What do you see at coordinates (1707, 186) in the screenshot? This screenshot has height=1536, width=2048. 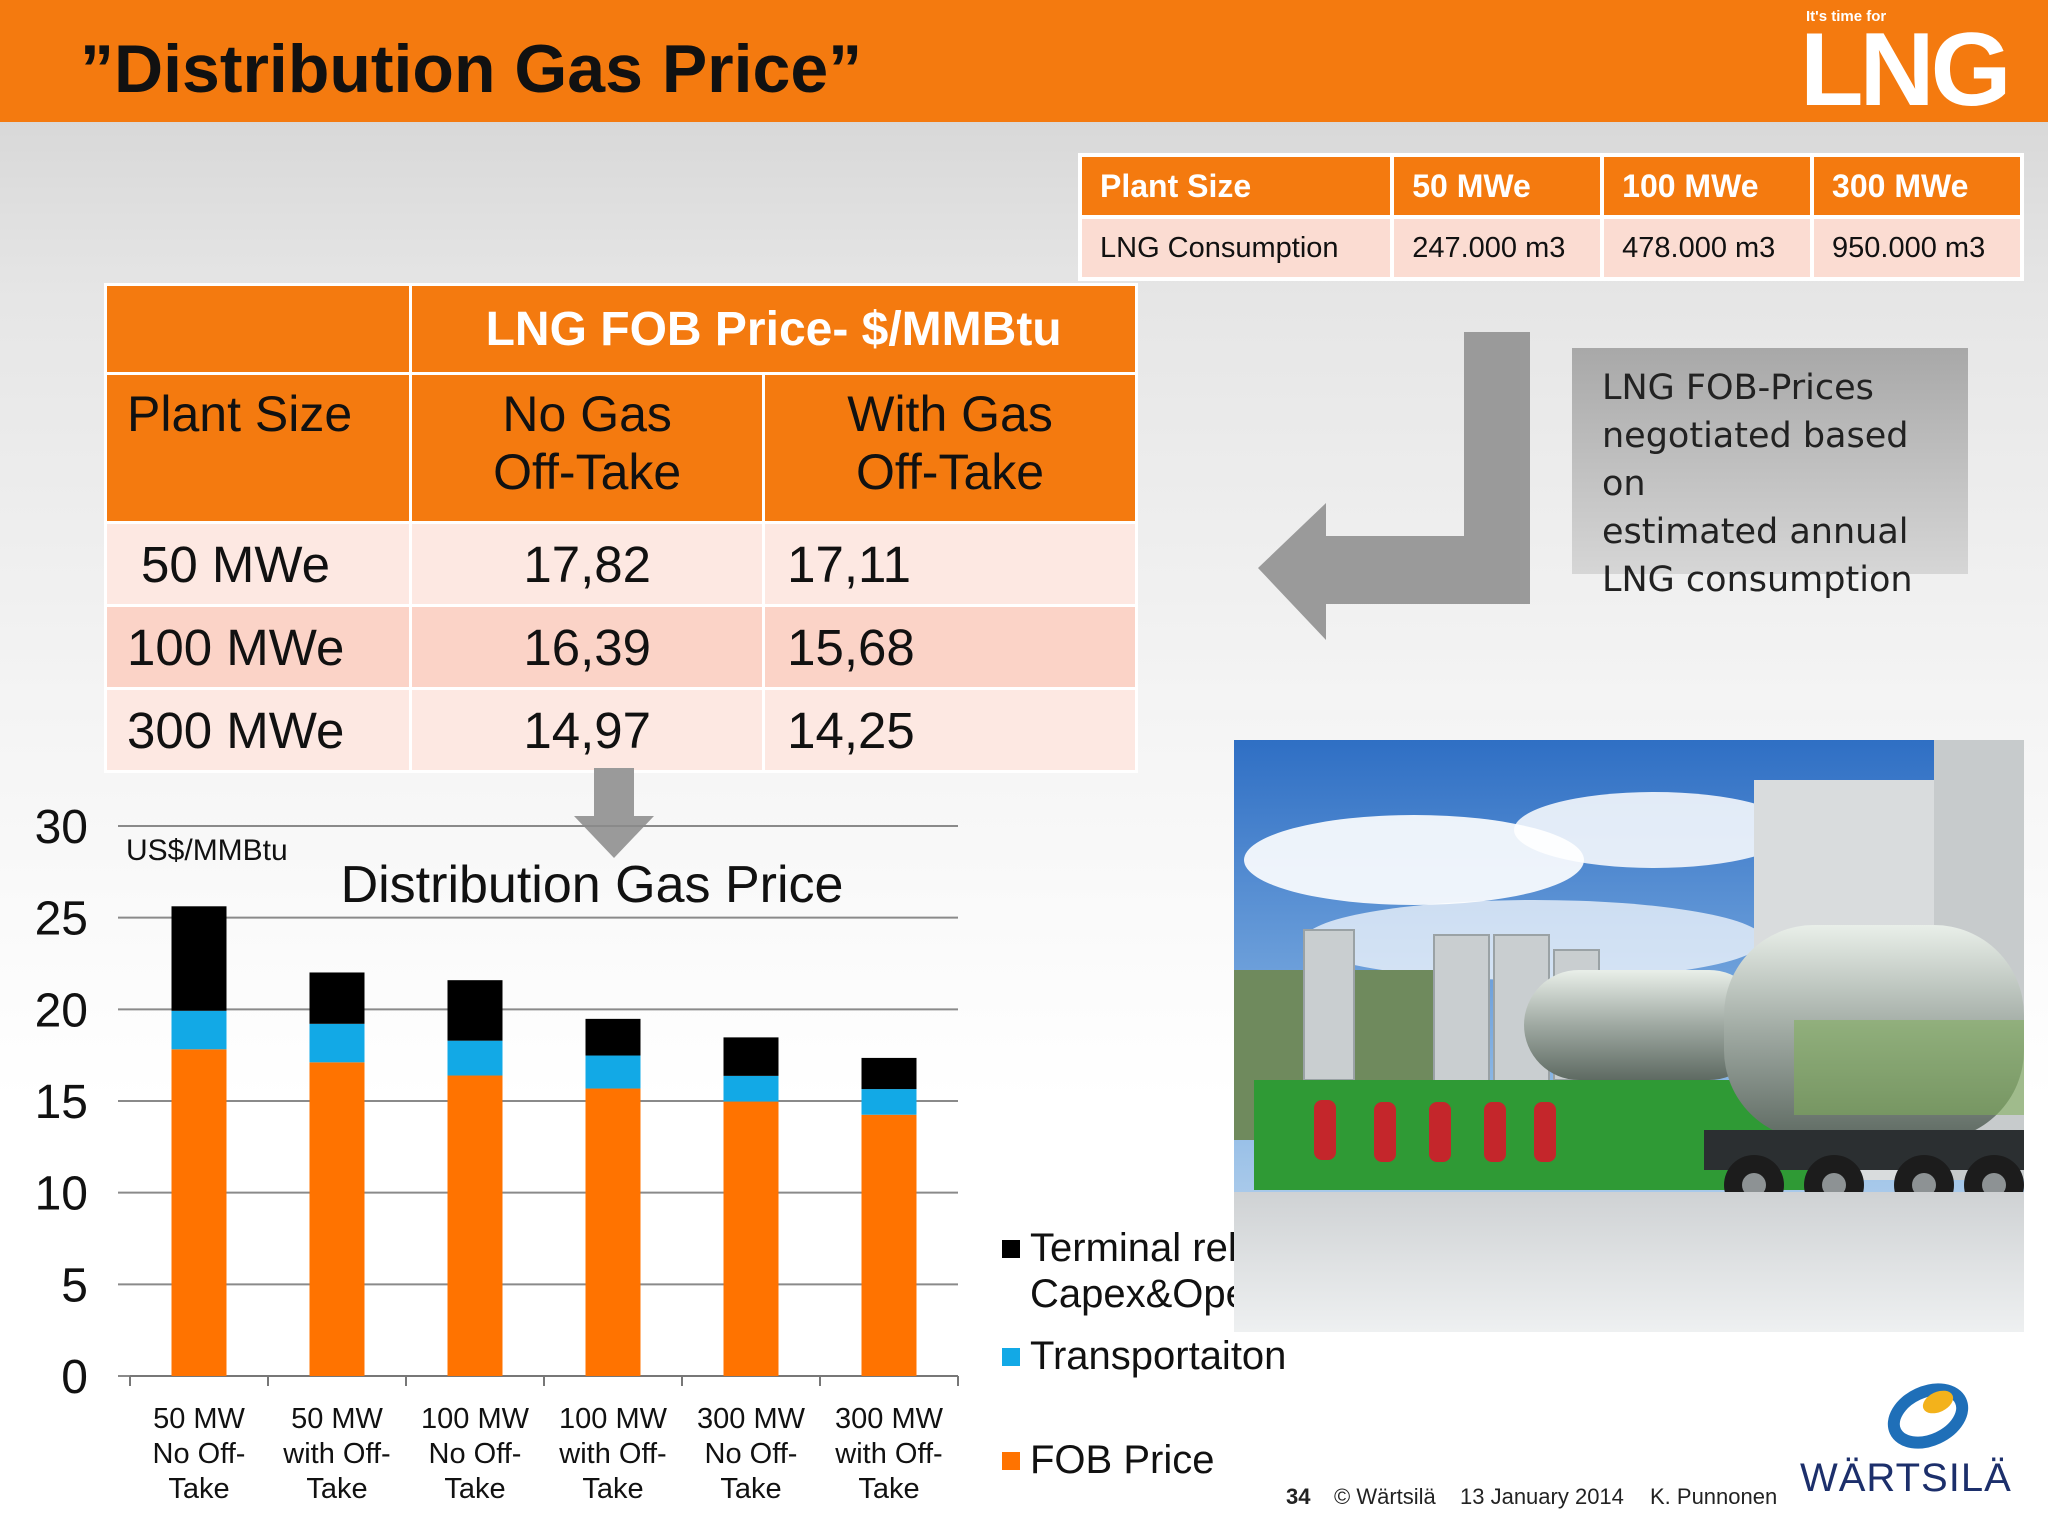 I see `consumption-header-100: 100 MWe` at bounding box center [1707, 186].